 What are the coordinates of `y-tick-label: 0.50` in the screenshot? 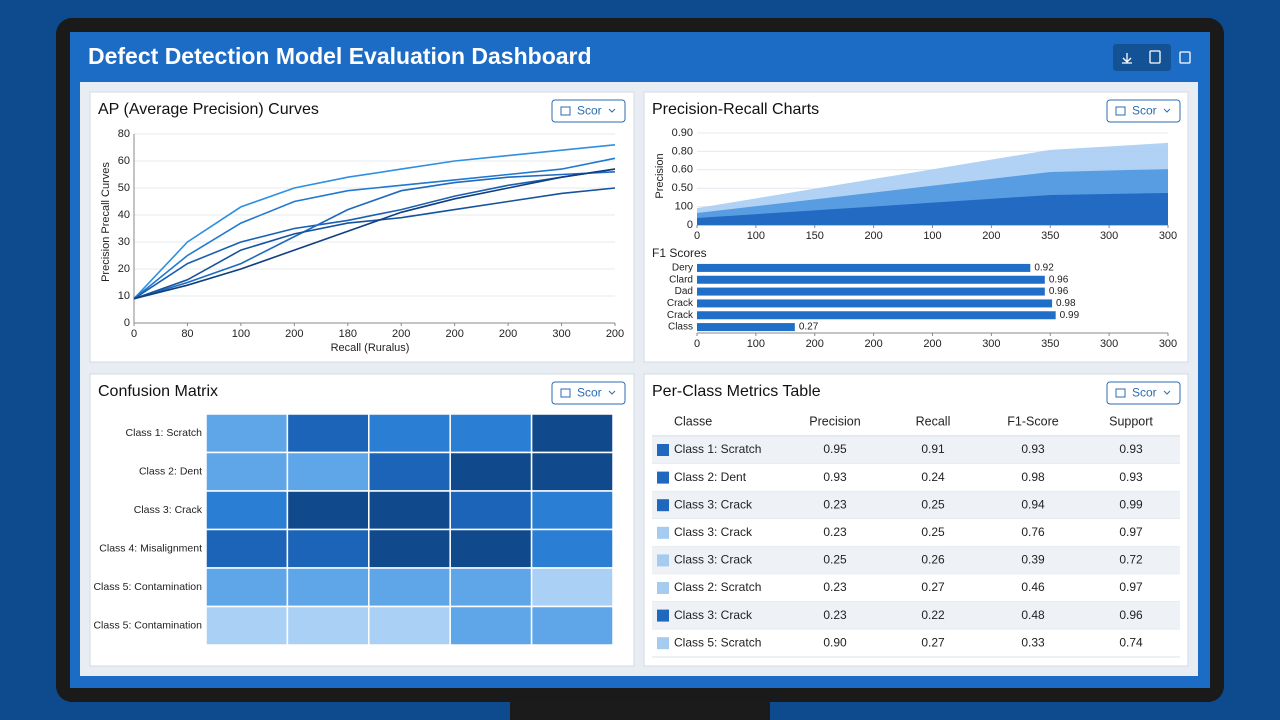 It's located at (682, 188).